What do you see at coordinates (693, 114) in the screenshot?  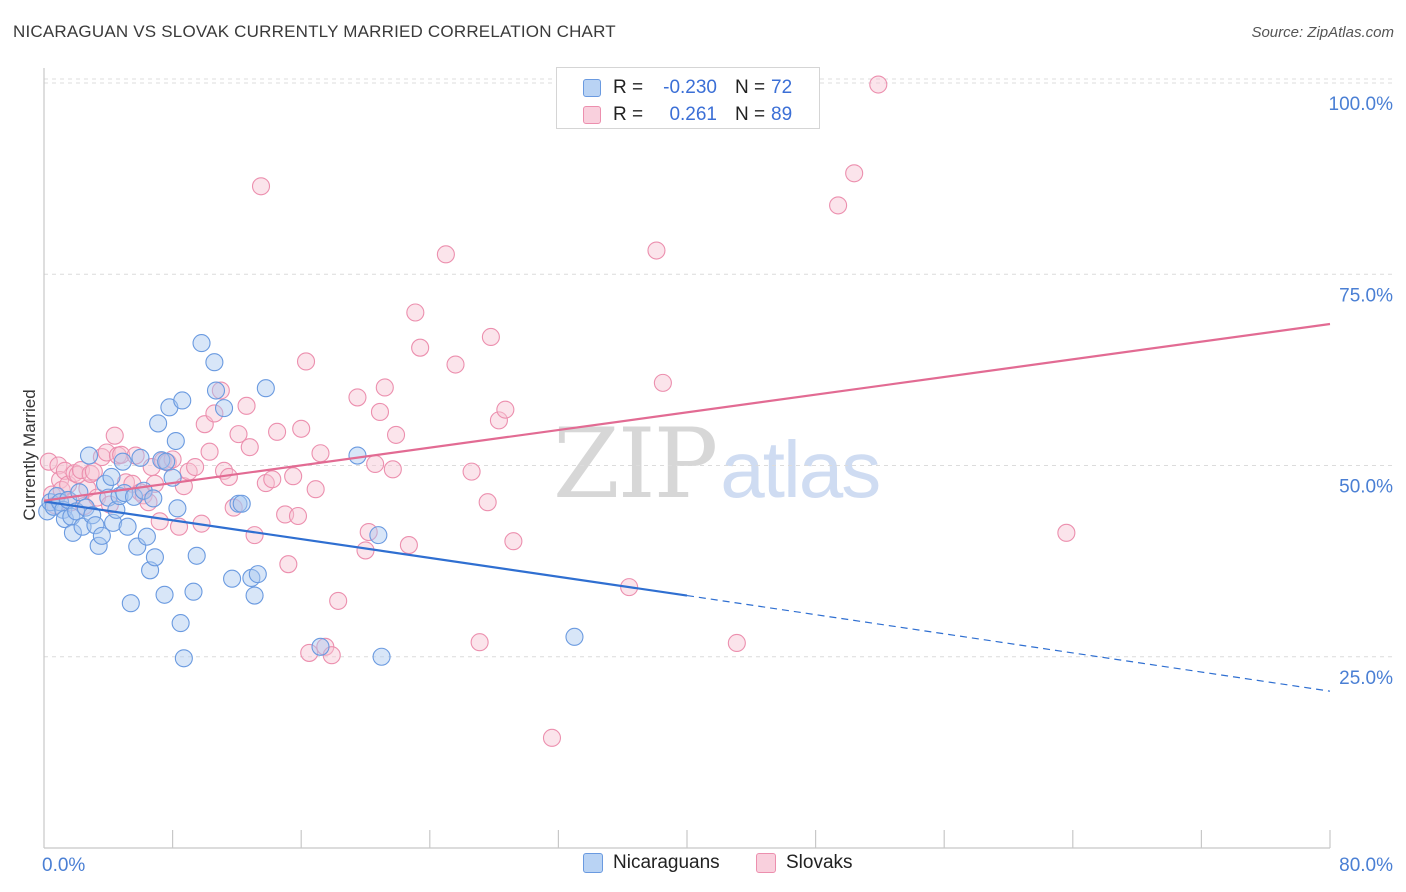 I see `legend-r-value: 0.261` at bounding box center [693, 114].